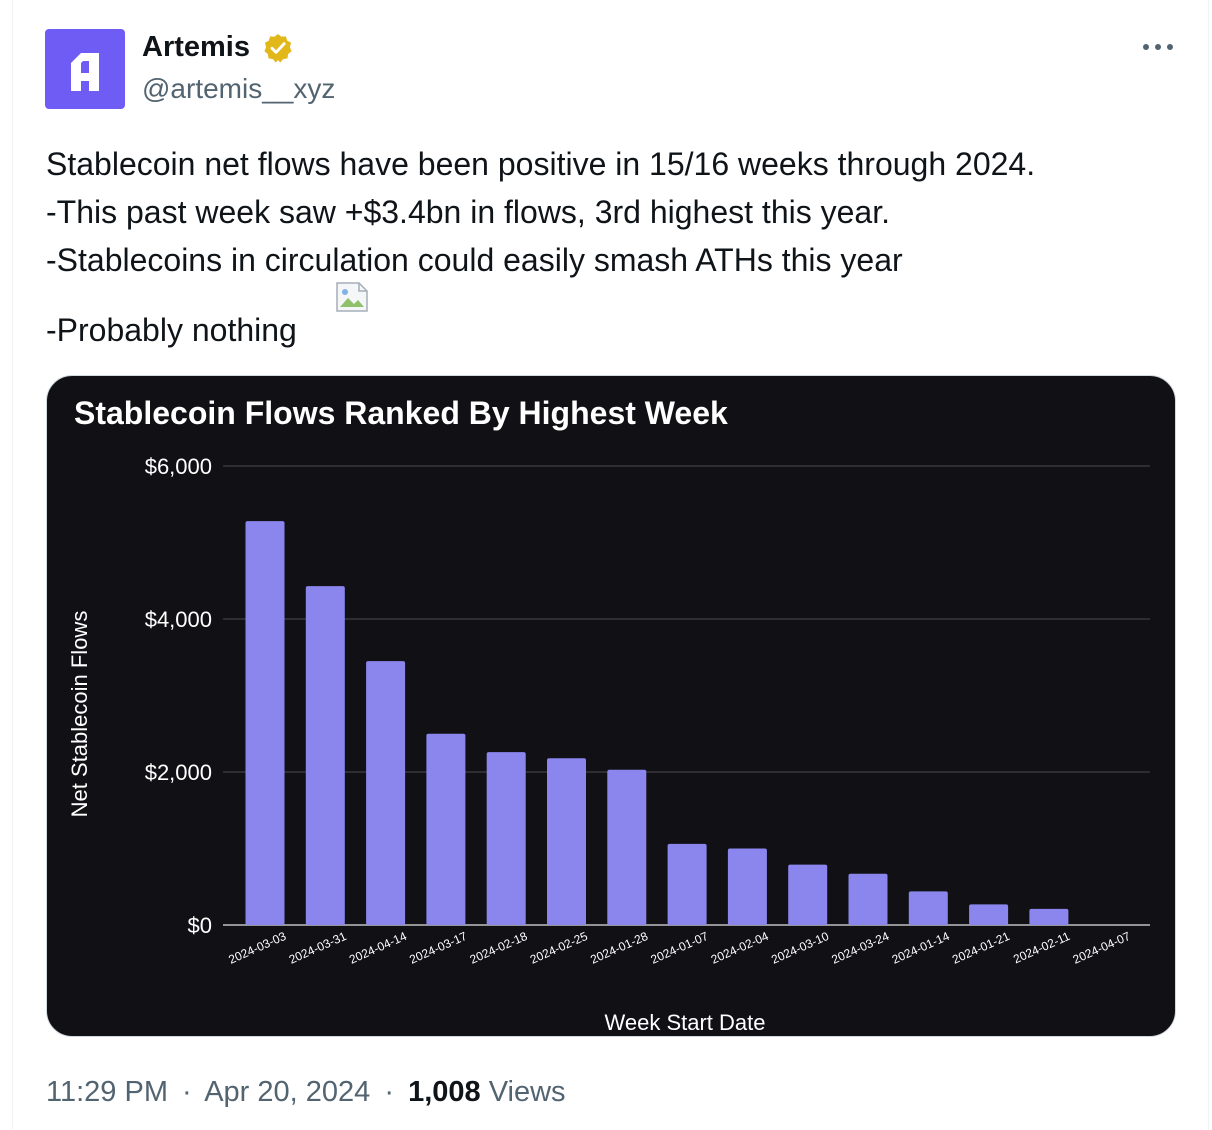  Describe the element at coordinates (171, 330) in the screenshot. I see `tweet-line: -Probably nothing` at that location.